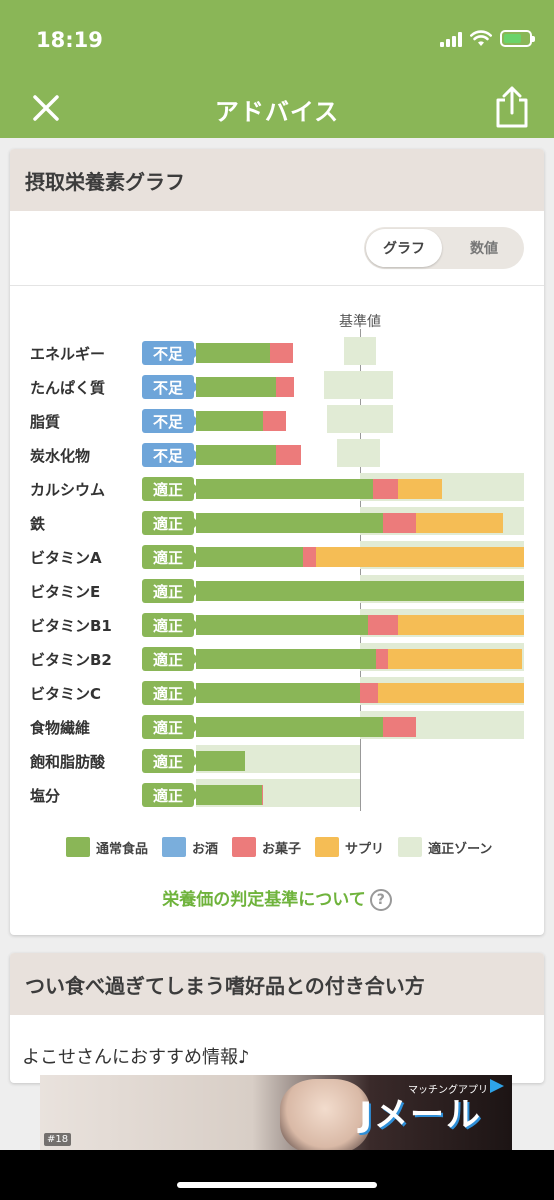  Describe the element at coordinates (448, 1090) in the screenshot. I see `ad-subtitle: マッチングアプリ` at that location.